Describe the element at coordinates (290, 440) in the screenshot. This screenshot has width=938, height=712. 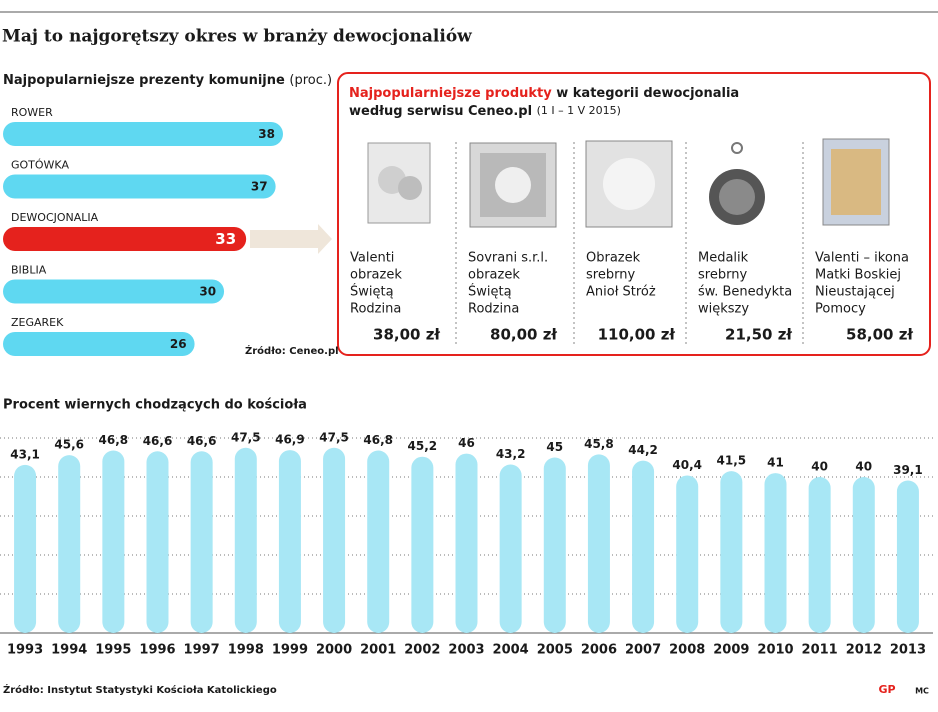
I see `value-label: 46,9` at that location.